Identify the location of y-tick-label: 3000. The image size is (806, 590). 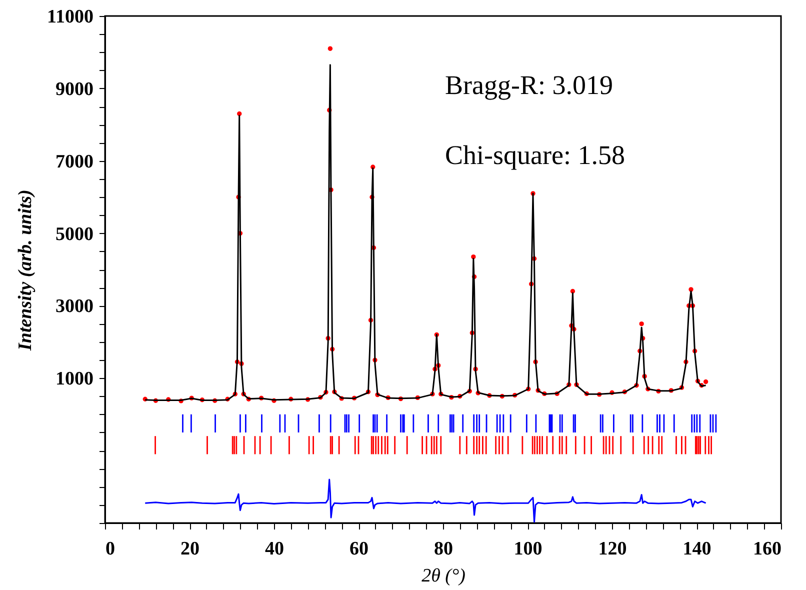
(75, 307).